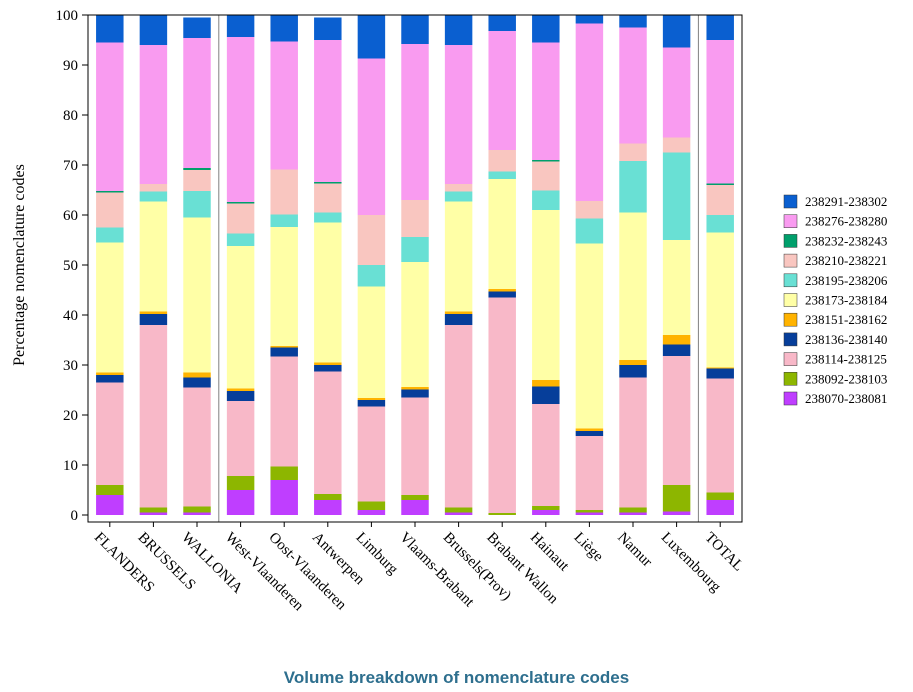 Image resolution: width=913 pixels, height=692 pixels. What do you see at coordinates (456, 677) in the screenshot?
I see `figure-caption: Volume breakdown of nomenclature codes` at bounding box center [456, 677].